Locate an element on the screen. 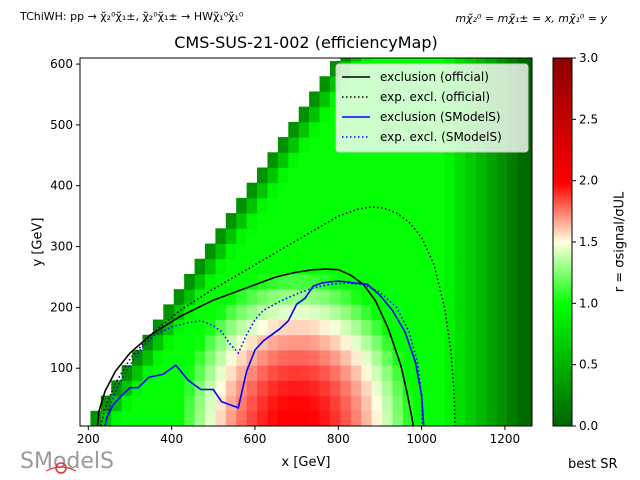 Image resolution: width=640 pixels, height=480 pixels. smodels-logo: SModelS is located at coordinates (67, 461).